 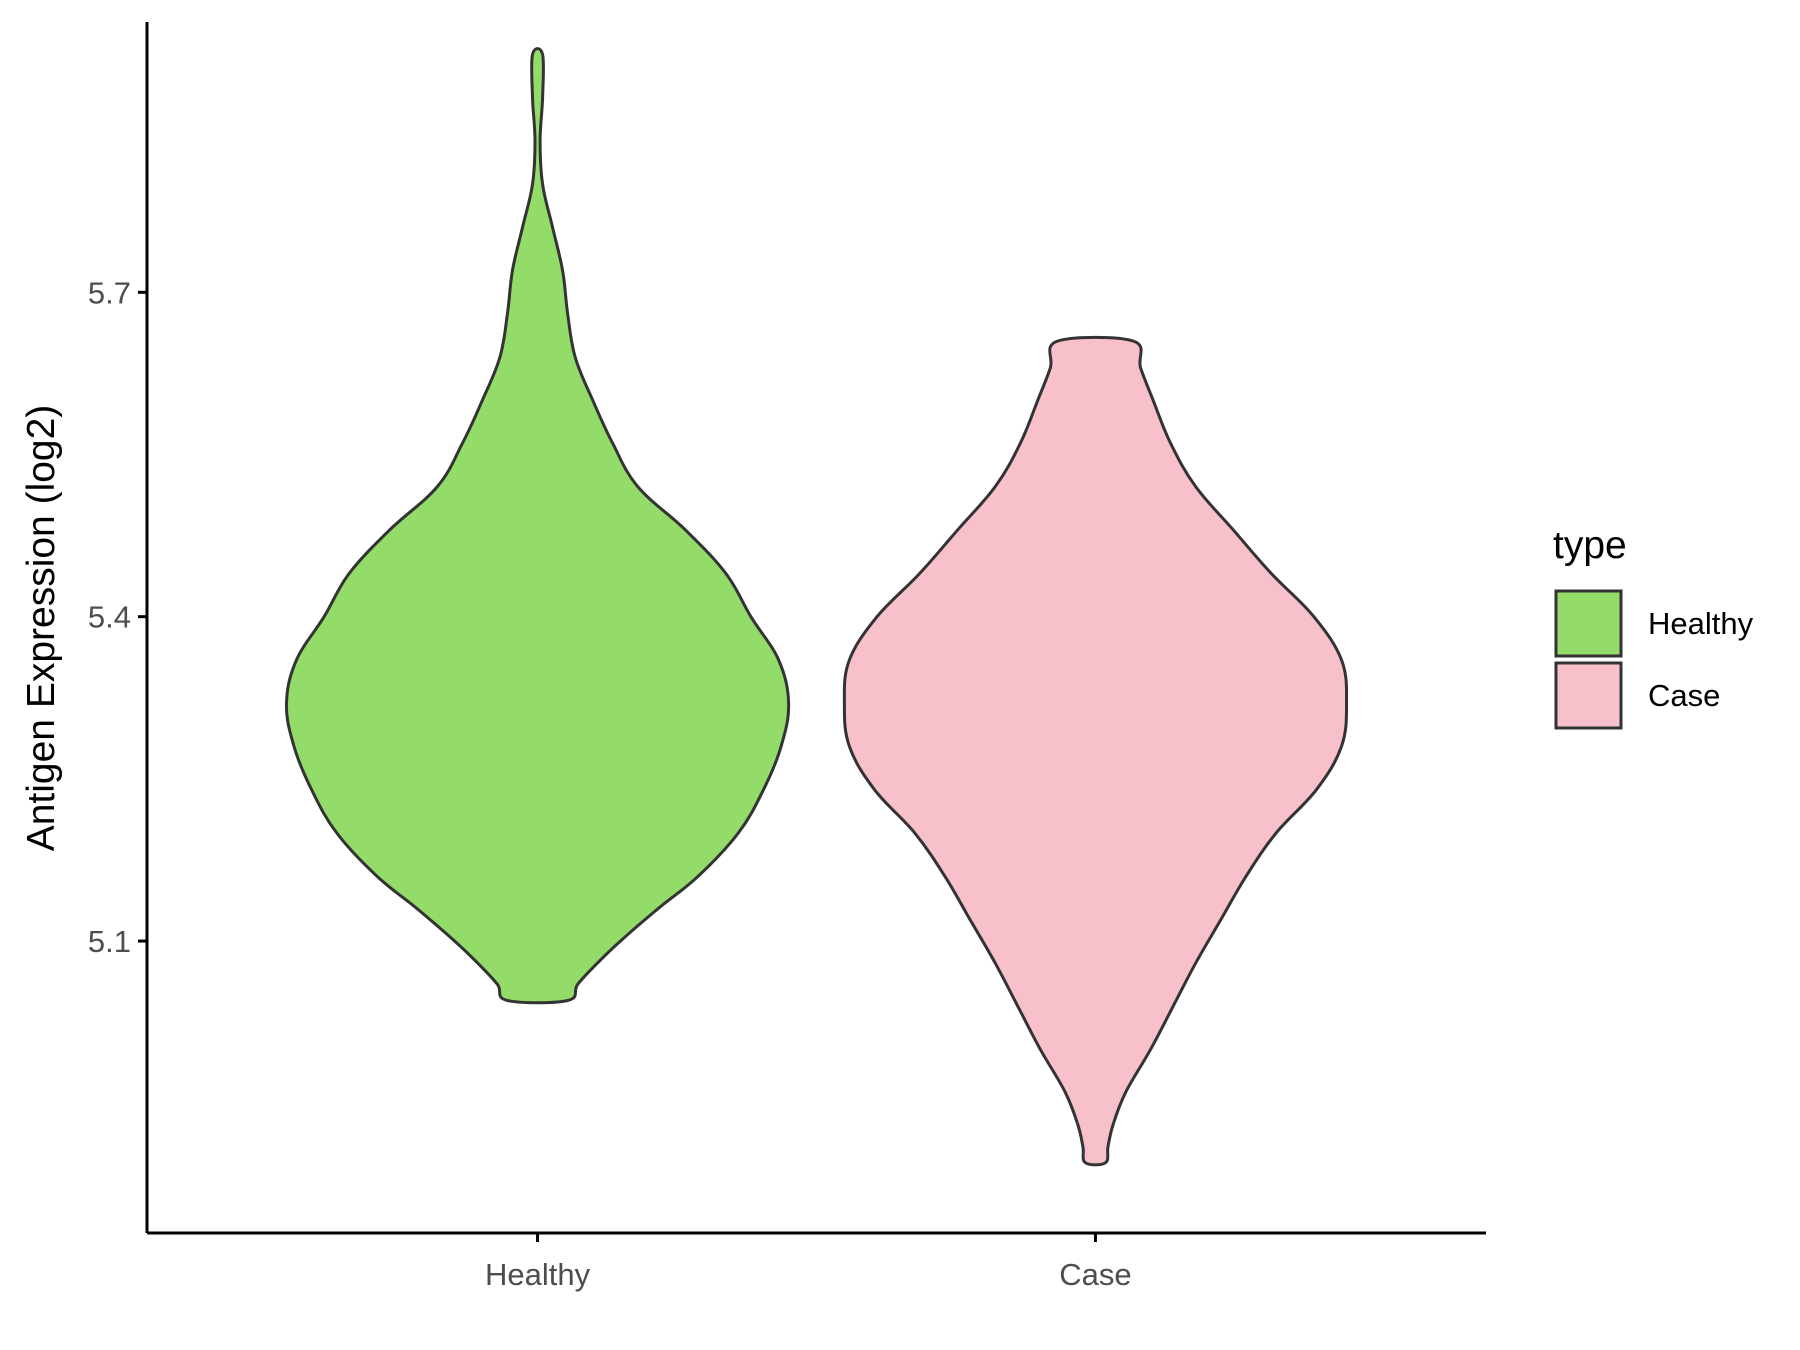 I want to click on y-tick-label: 5.4, so click(x=109, y=617).